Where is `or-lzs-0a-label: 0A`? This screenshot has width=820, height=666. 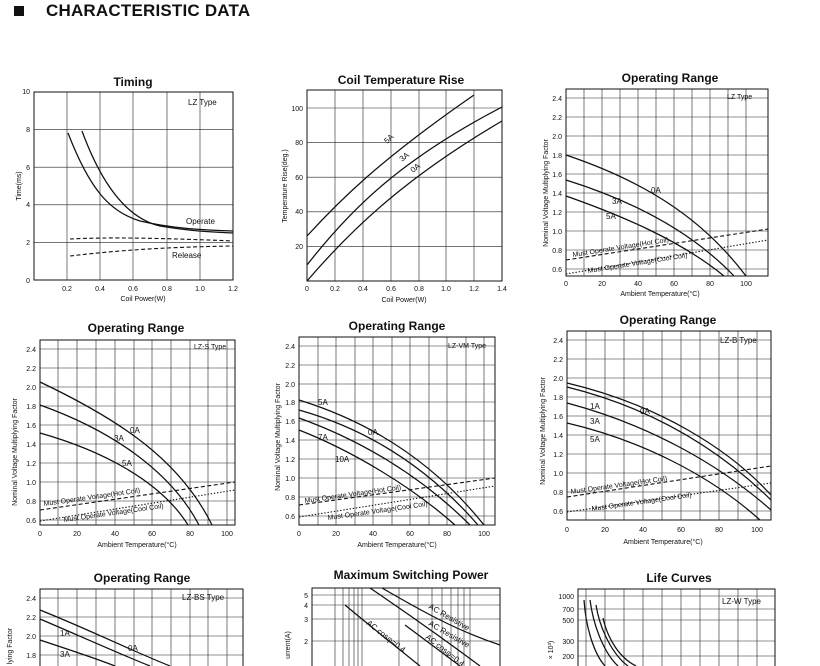
or-lzs-0a-label: 0A is located at coordinates (135, 430).